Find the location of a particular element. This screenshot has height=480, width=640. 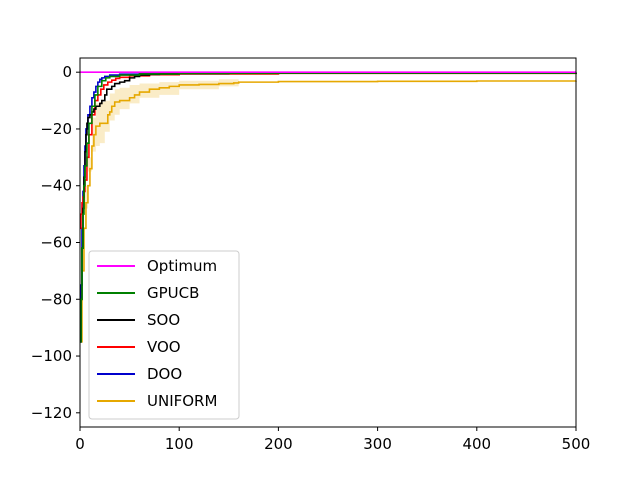

x-tick-label: 300 is located at coordinates (377, 444).